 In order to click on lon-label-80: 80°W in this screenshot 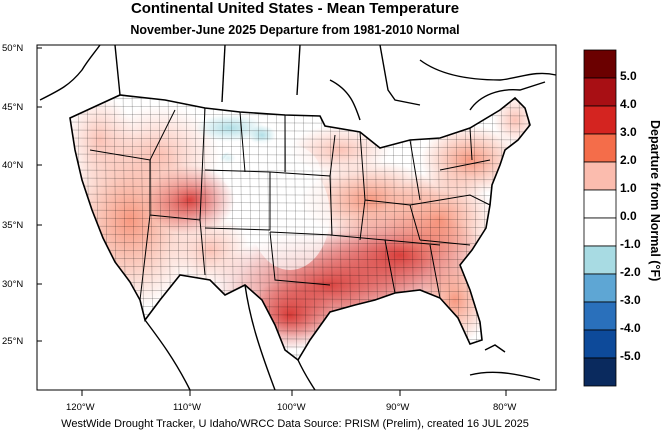, I will do `click(505, 407)`.